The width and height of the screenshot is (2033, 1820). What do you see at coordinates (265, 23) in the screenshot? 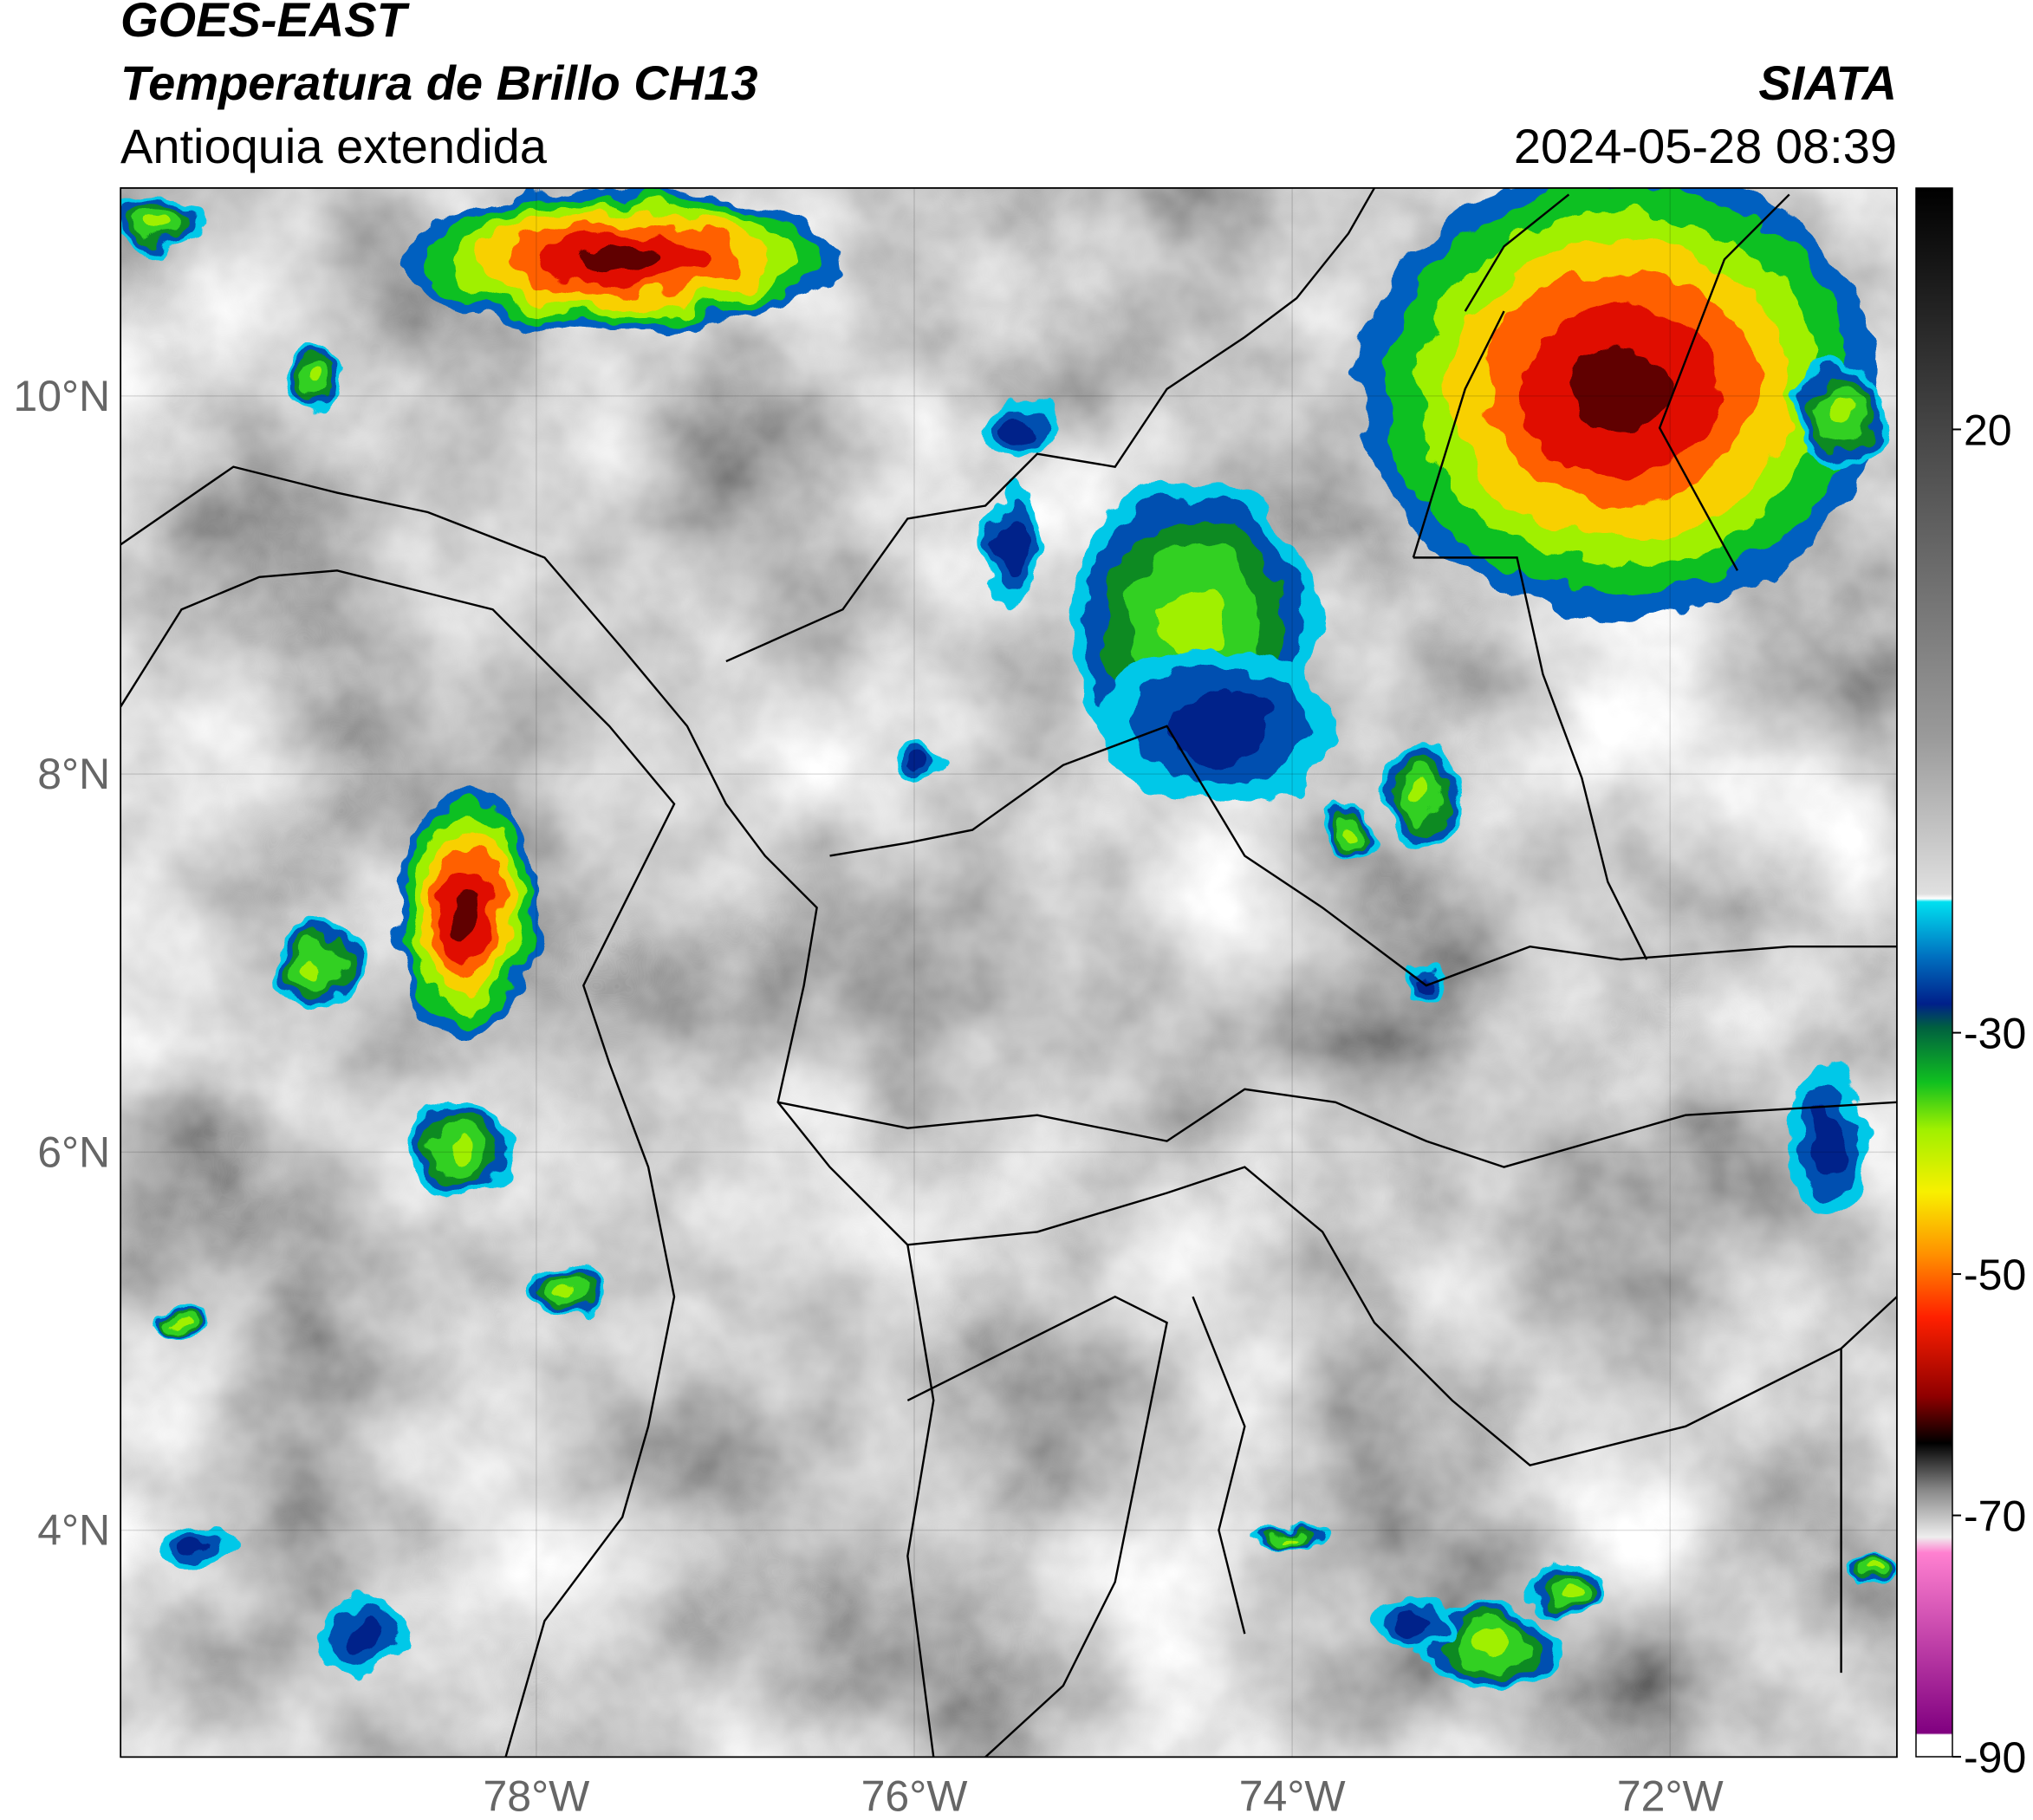
I see `satellite: GOES-EAST` at bounding box center [265, 23].